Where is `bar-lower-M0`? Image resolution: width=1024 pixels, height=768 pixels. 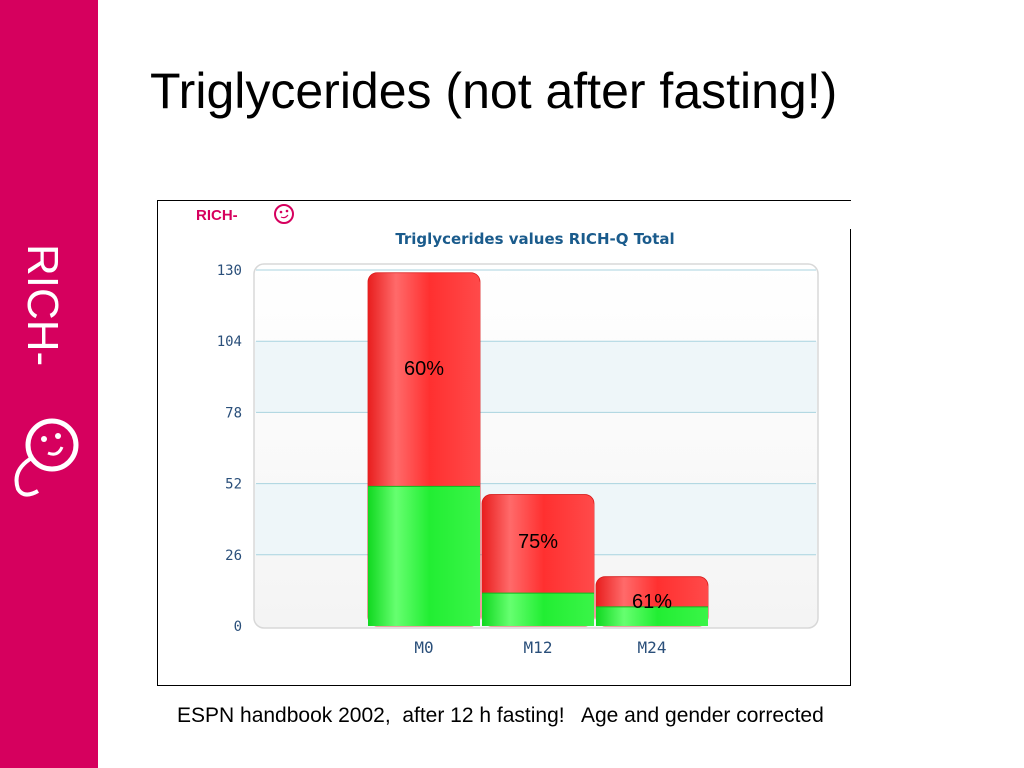
bar-lower-M0 is located at coordinates (424, 556).